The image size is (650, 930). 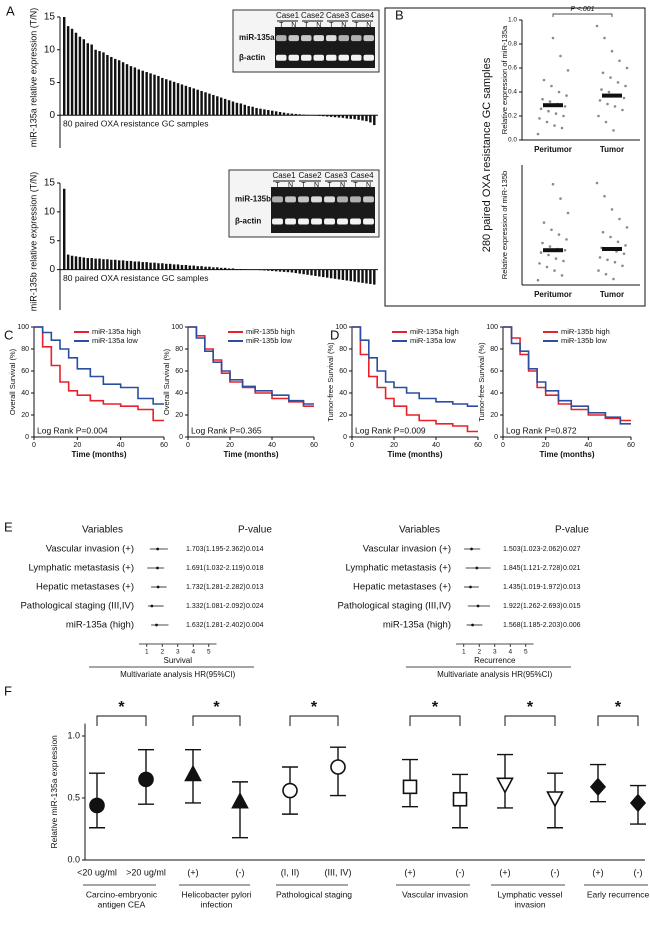 What do you see at coordinates (8, 334) in the screenshot?
I see `panel-letter: C` at bounding box center [8, 334].